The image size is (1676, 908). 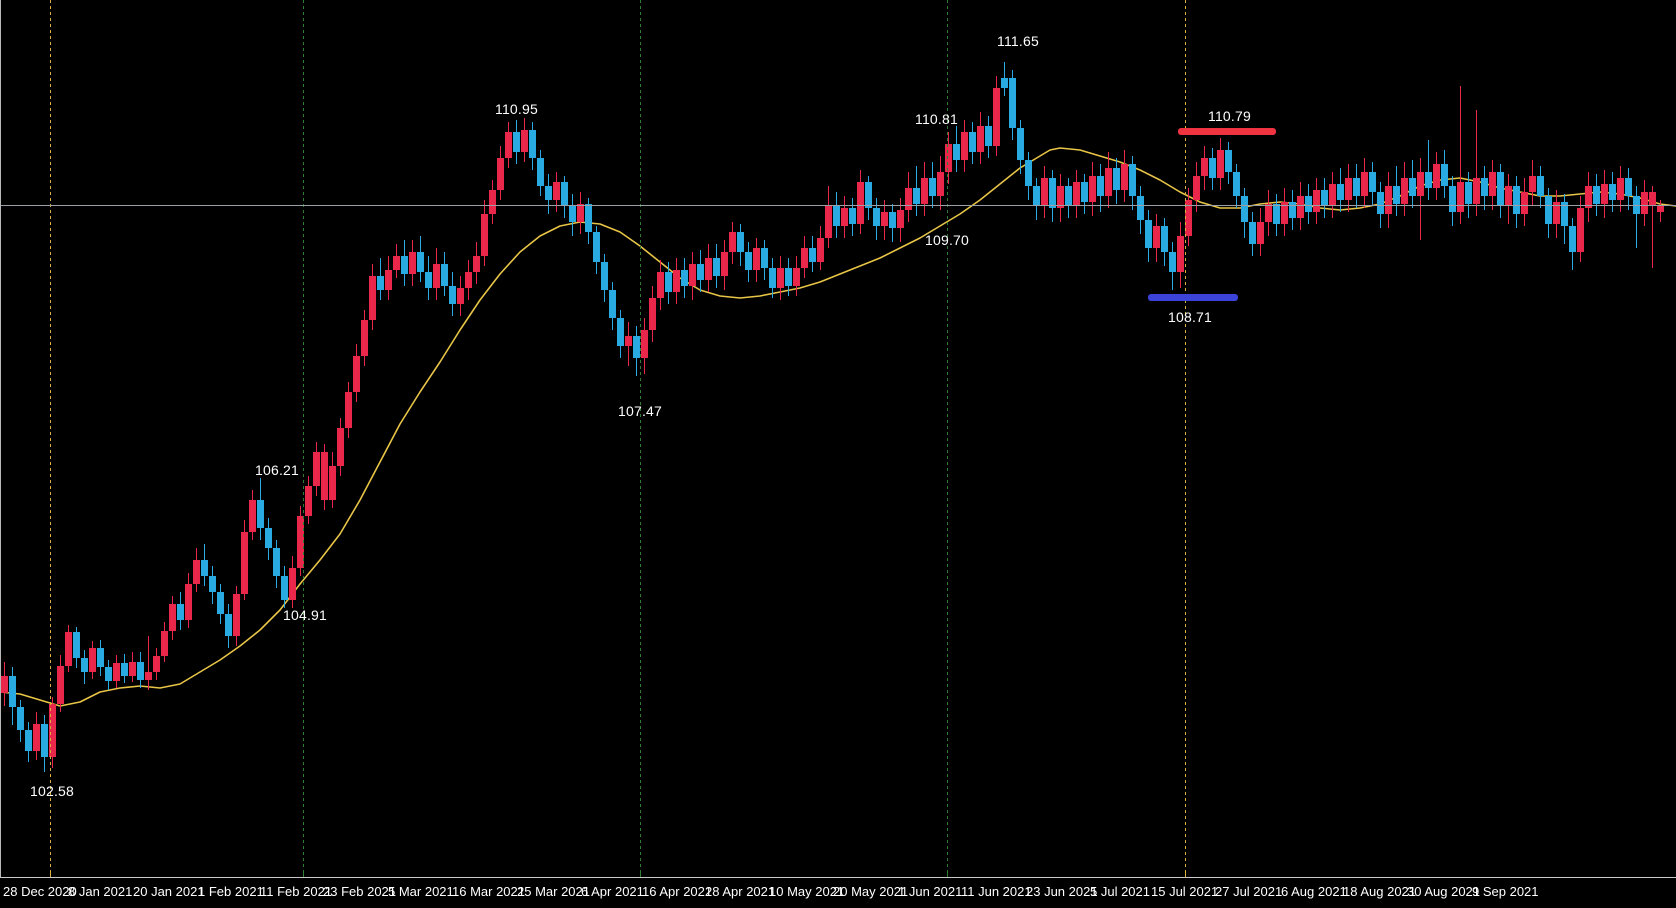 What do you see at coordinates (169, 891) in the screenshot?
I see `x-axis-label: 20 Jan 2021` at bounding box center [169, 891].